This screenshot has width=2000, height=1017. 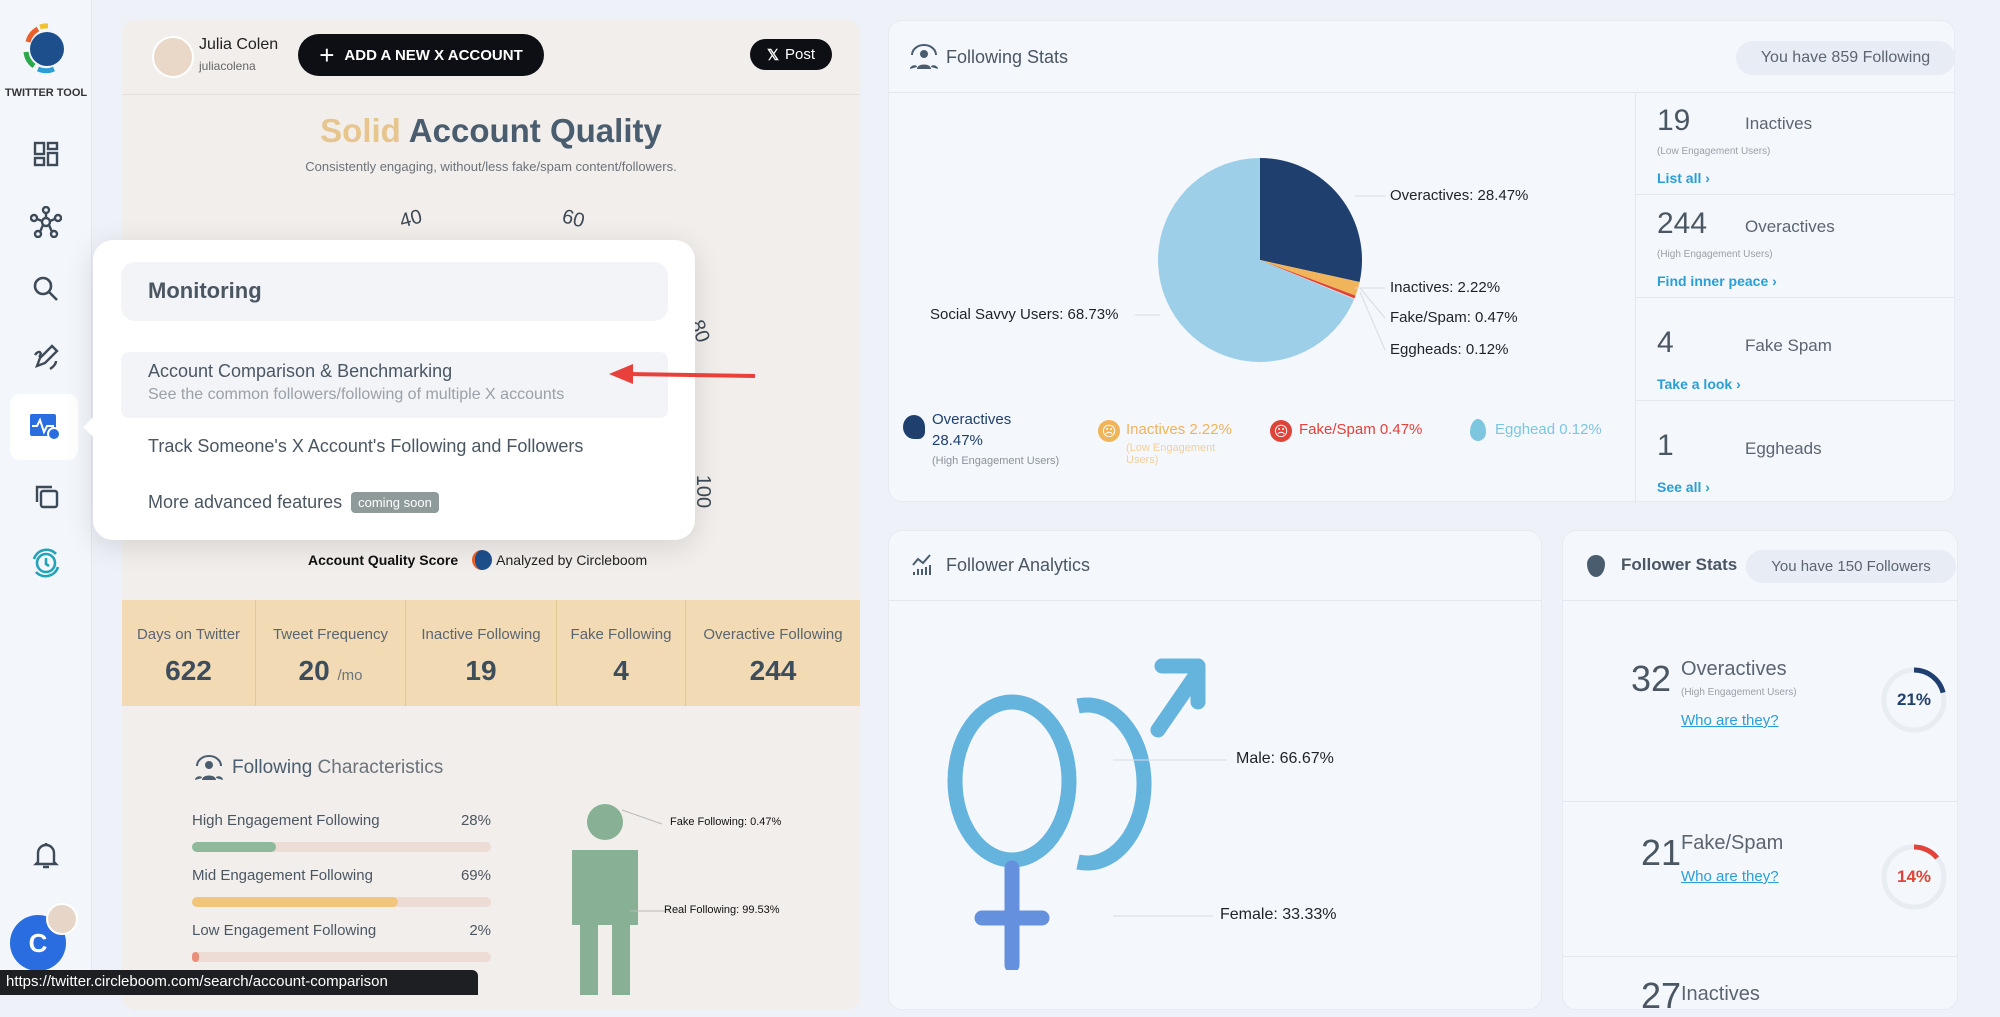 I want to click on drop-icon, so click(x=1478, y=430).